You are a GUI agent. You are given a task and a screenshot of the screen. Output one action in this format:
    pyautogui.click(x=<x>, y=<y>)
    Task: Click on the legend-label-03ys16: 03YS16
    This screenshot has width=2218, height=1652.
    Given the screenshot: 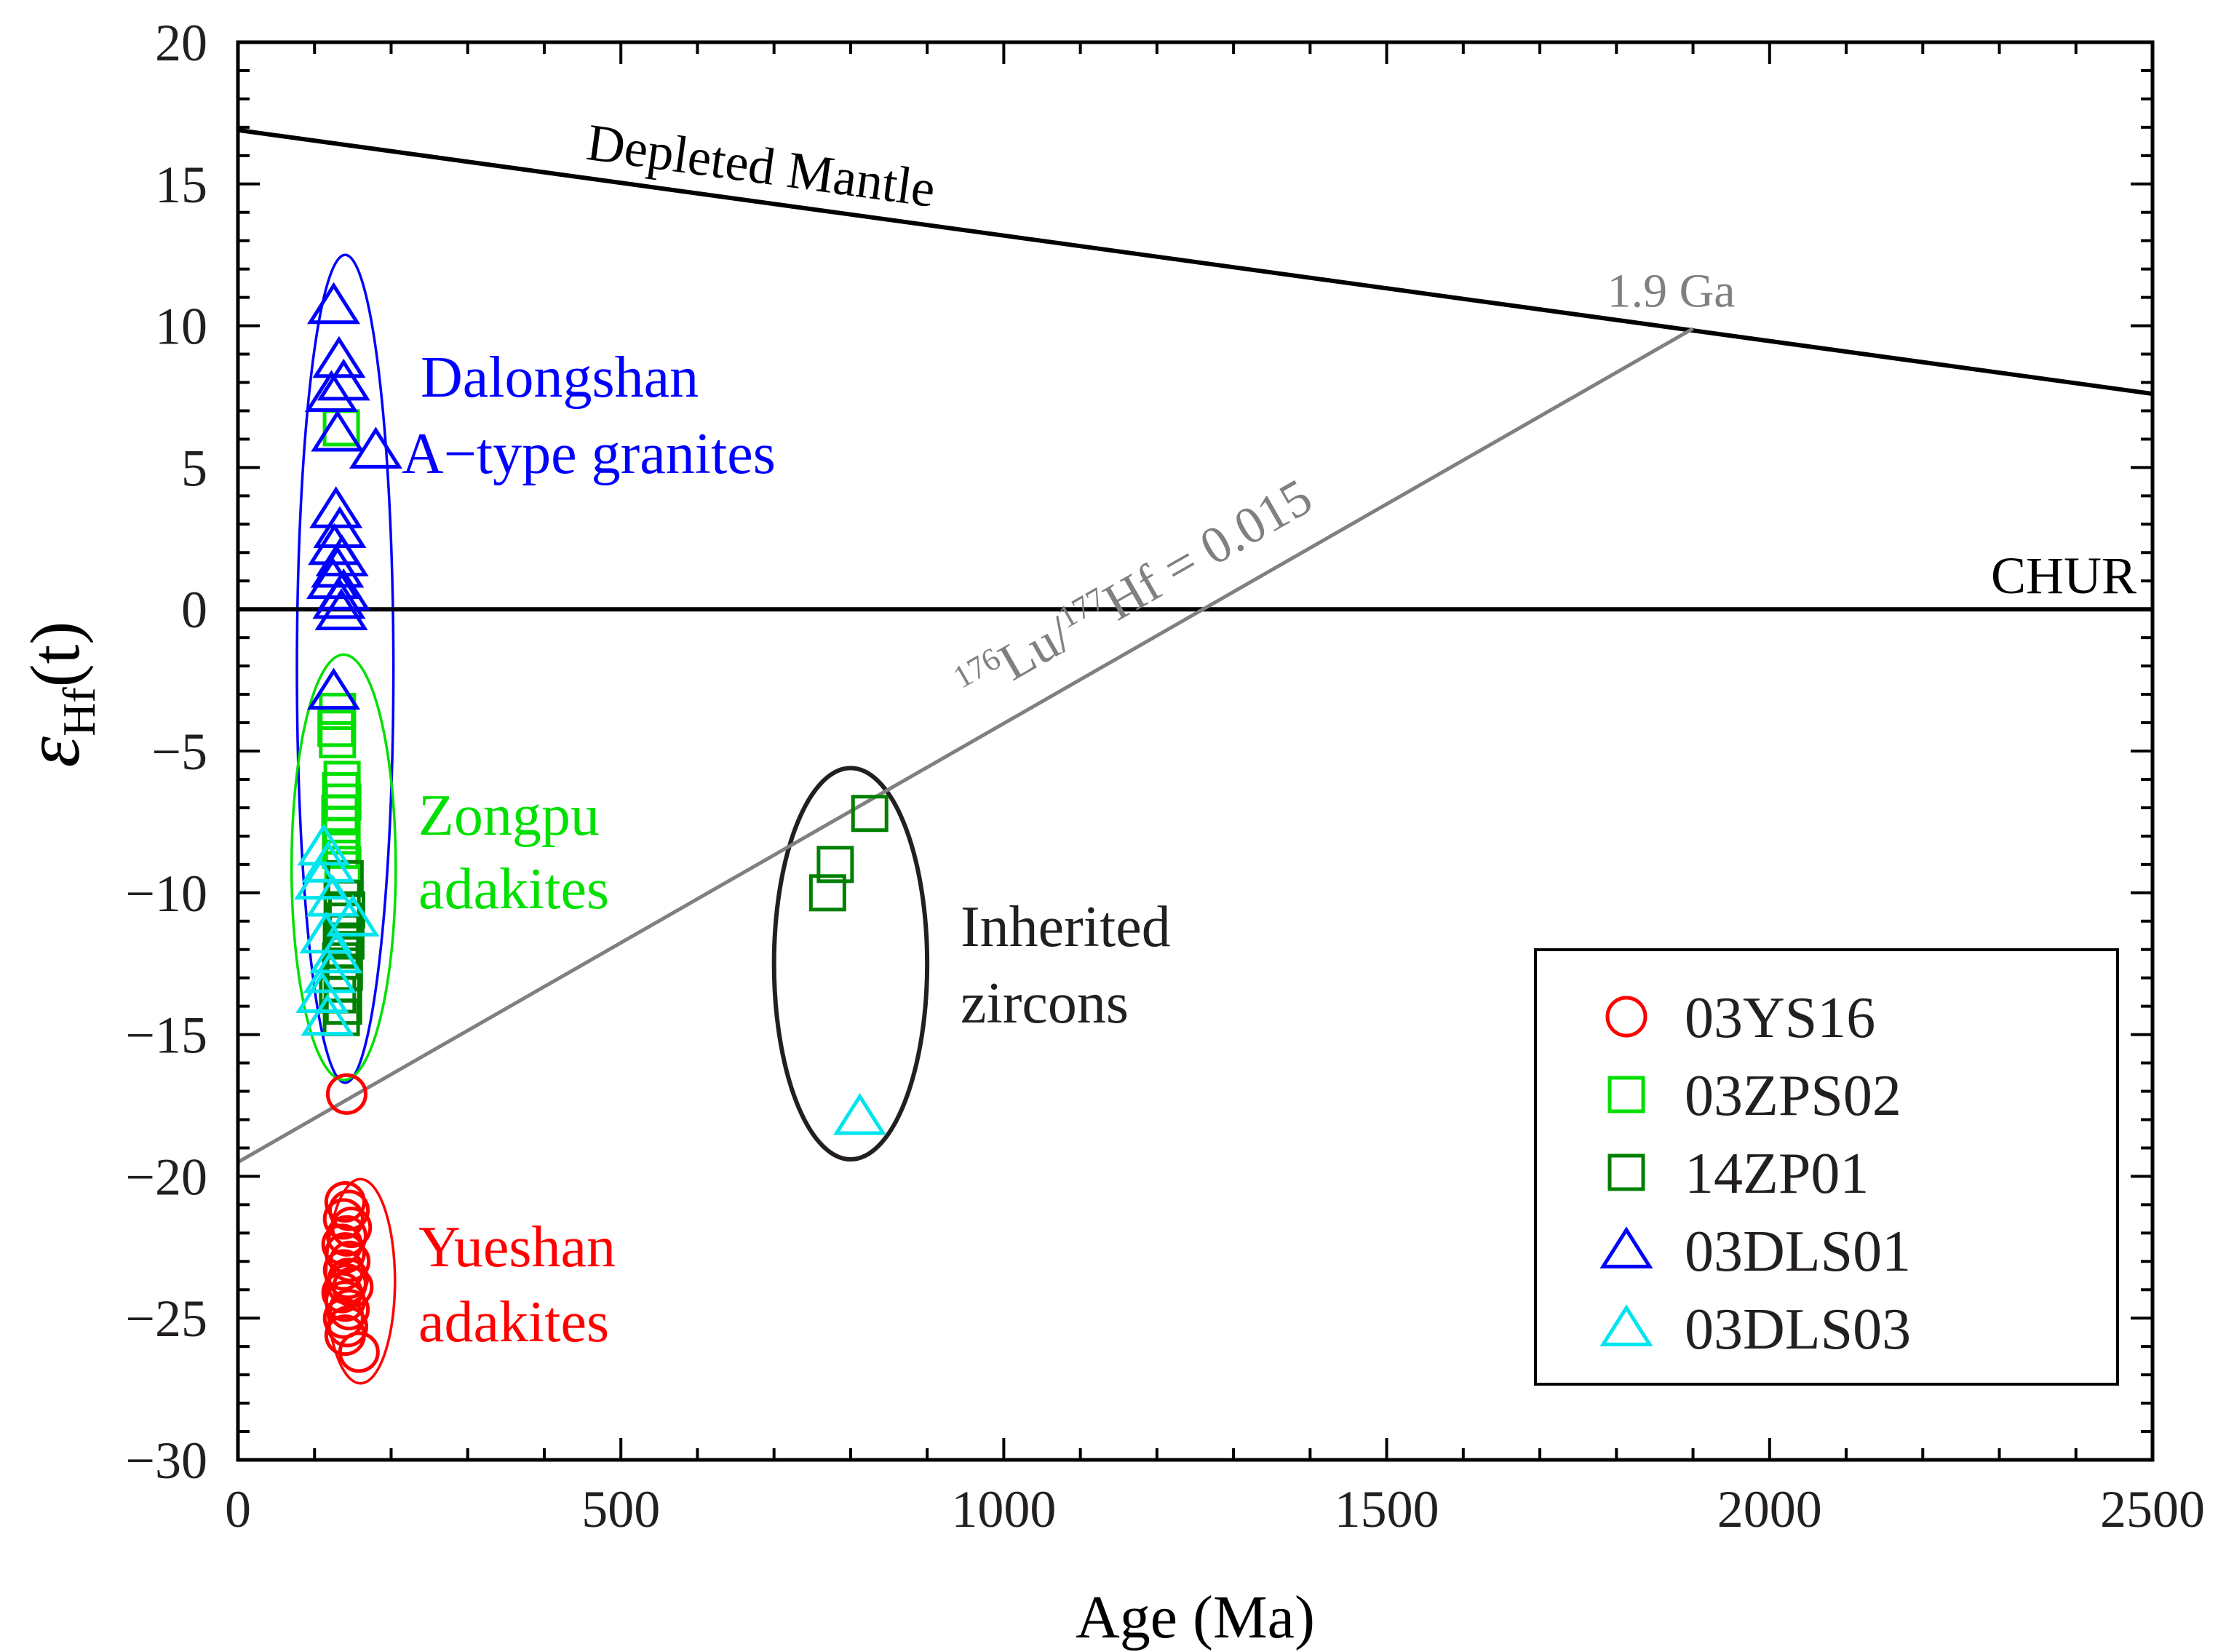 What is the action you would take?
    pyautogui.click(x=1780, y=1018)
    